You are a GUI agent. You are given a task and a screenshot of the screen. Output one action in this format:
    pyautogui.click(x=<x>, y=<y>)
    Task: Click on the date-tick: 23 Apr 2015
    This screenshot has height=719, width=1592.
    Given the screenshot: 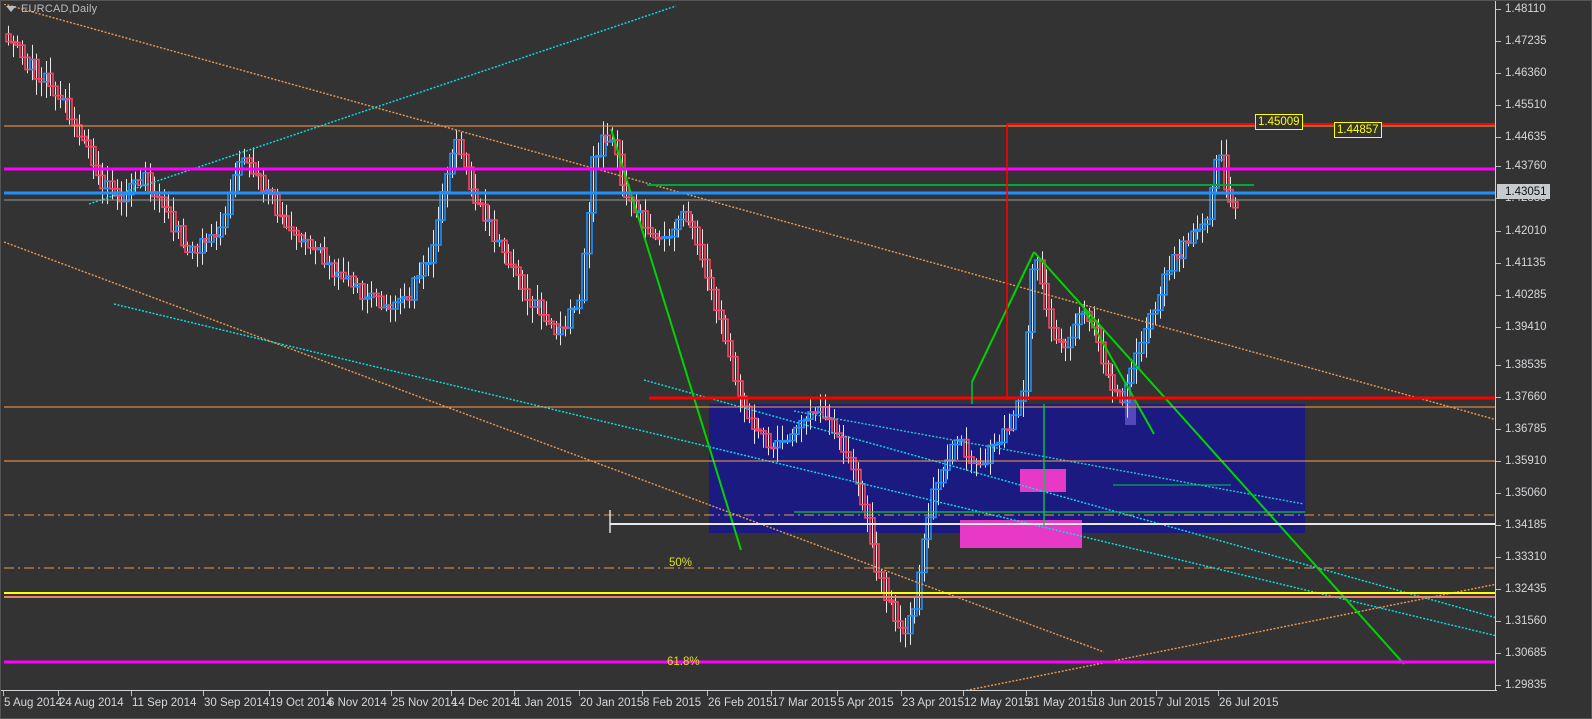 What is the action you would take?
    pyautogui.click(x=932, y=700)
    